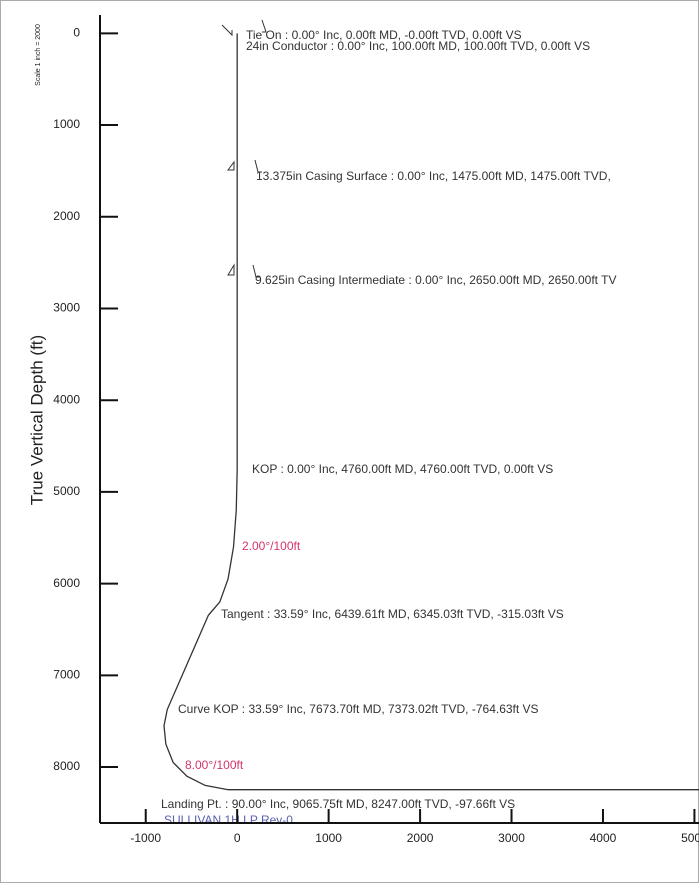  I want to click on y-tick-label: 6000, so click(66, 583).